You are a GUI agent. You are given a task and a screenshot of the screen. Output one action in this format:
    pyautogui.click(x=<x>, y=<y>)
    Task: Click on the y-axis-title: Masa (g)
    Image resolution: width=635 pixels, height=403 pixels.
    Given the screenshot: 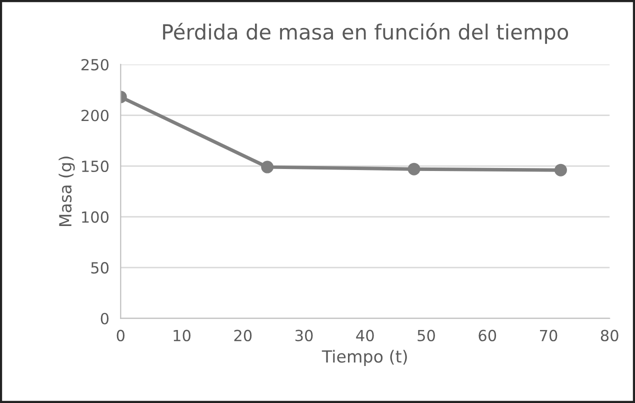 What is the action you would take?
    pyautogui.click(x=66, y=191)
    